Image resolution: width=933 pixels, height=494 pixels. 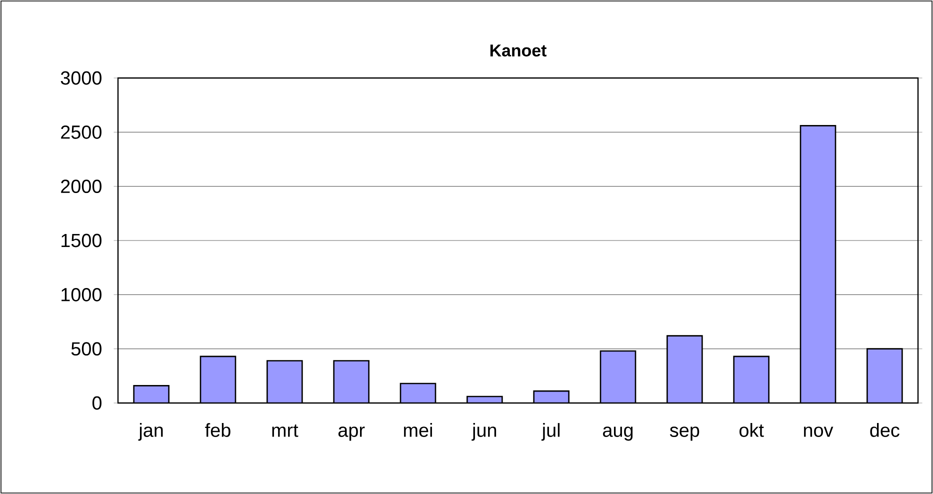 What do you see at coordinates (82, 295) in the screenshot?
I see `y-tick-label: 1000` at bounding box center [82, 295].